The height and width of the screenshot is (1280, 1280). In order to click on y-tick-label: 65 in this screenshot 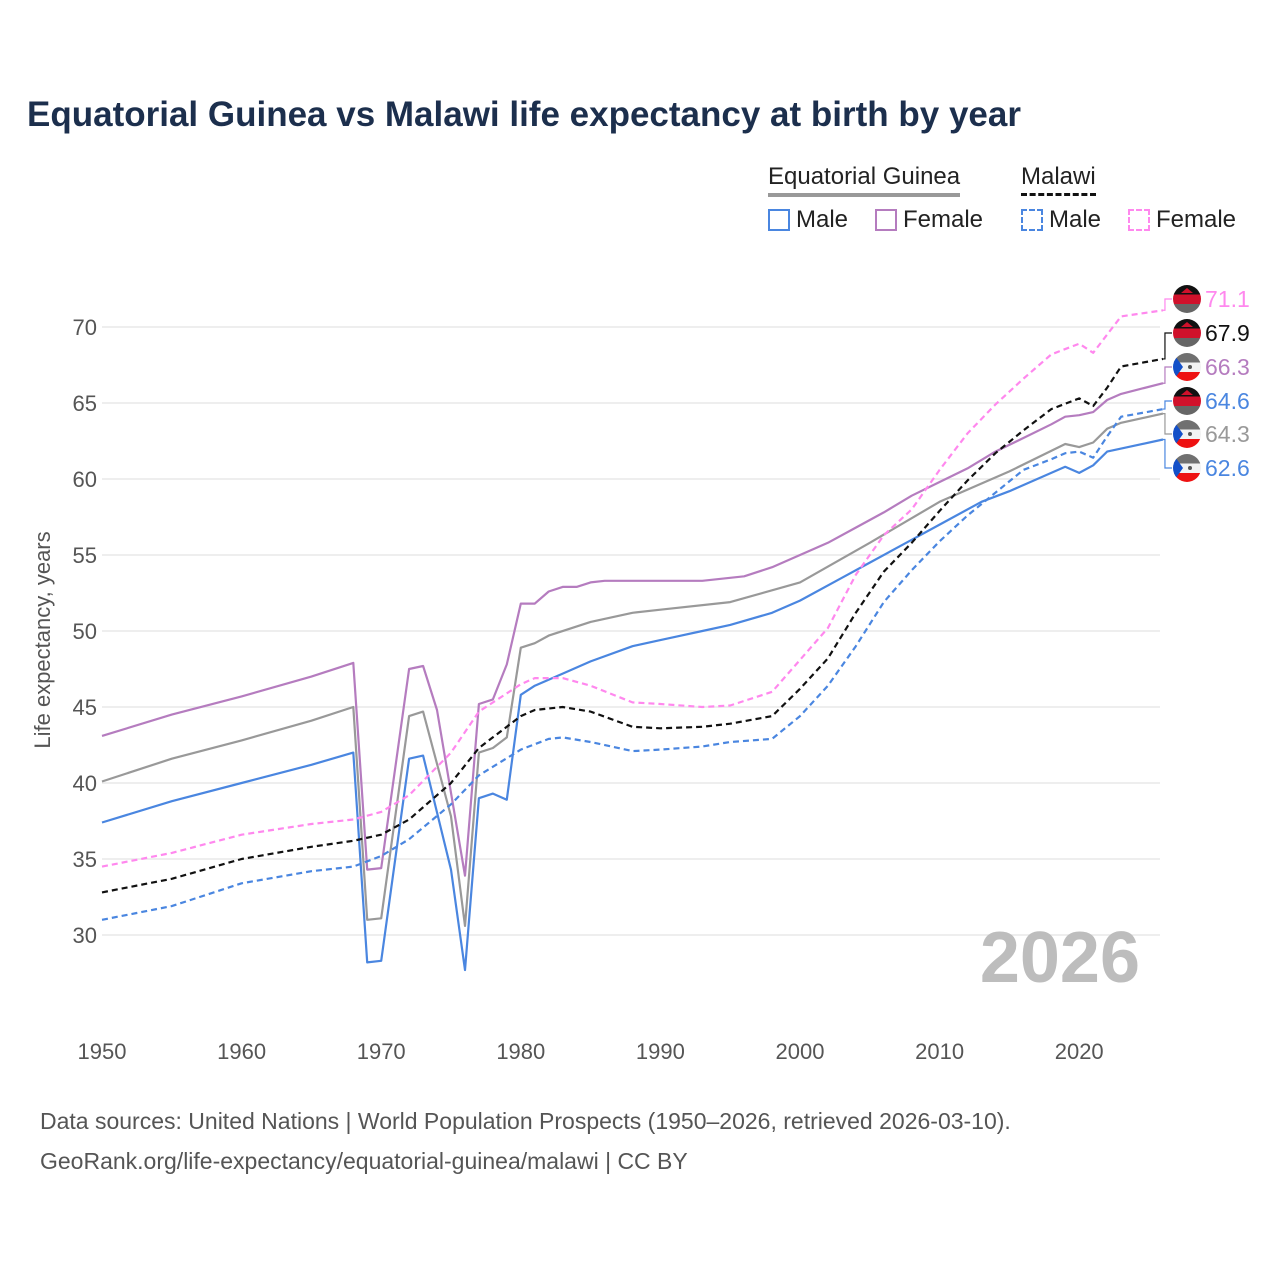, I will do `click(85, 403)`.